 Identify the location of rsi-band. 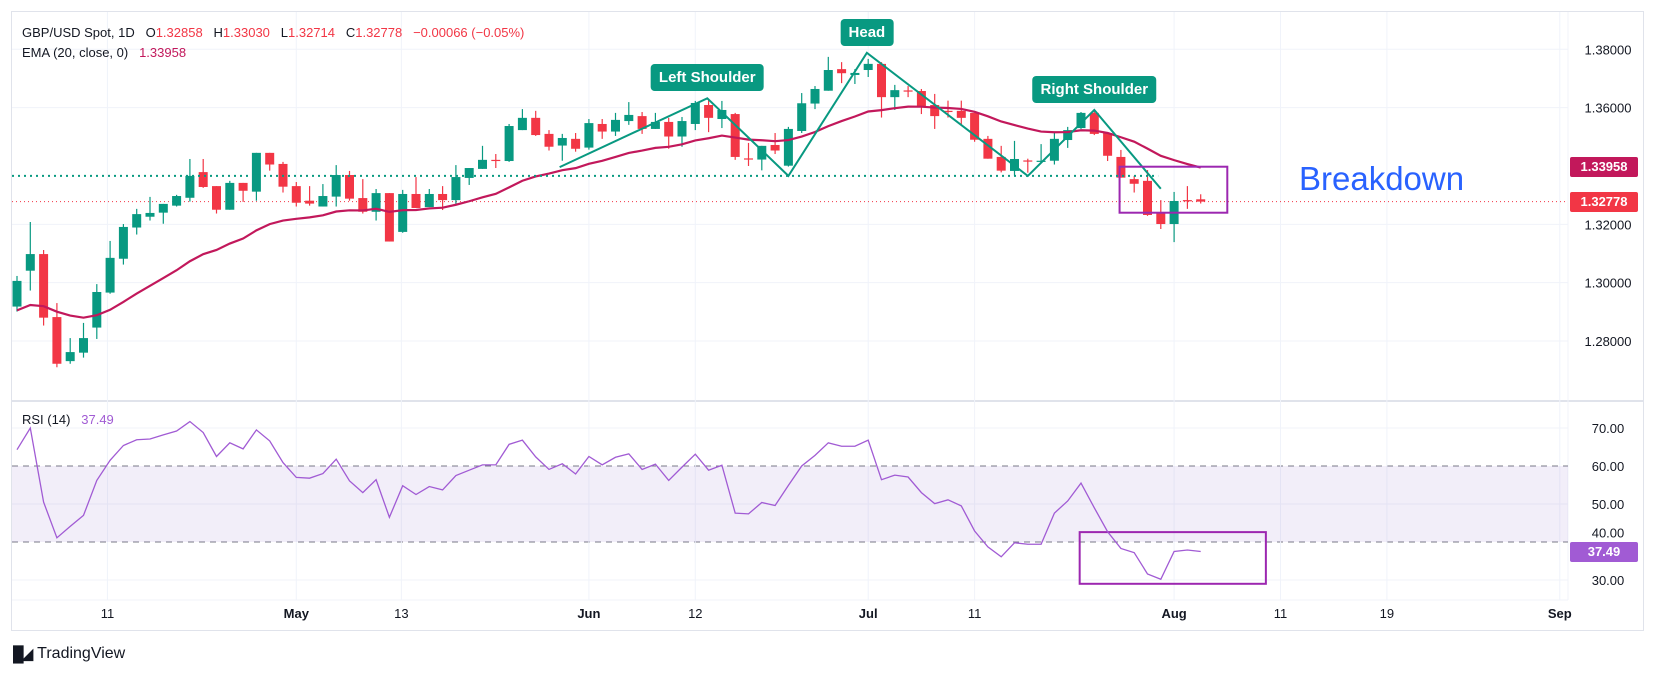
(790, 504).